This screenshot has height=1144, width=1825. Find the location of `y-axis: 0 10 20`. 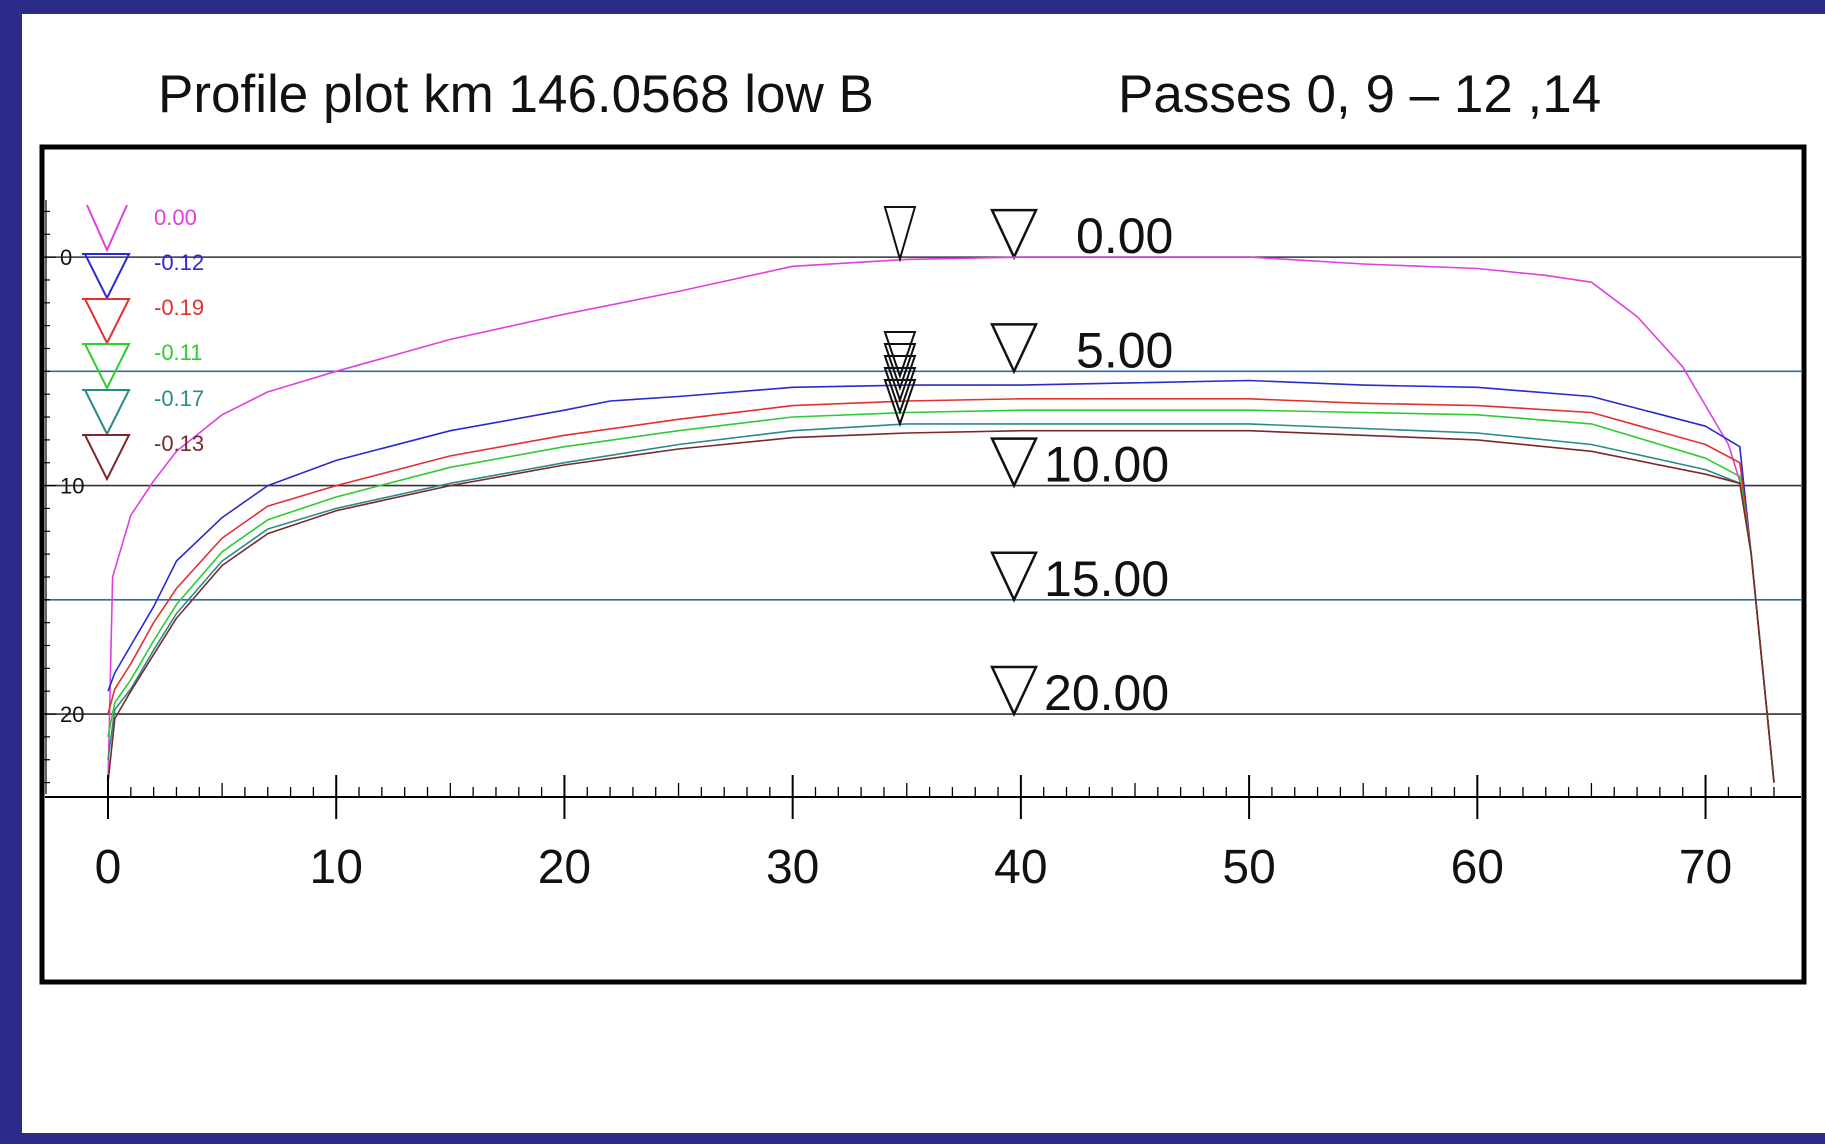

y-axis: 0 10 20 is located at coordinates (63, 497).